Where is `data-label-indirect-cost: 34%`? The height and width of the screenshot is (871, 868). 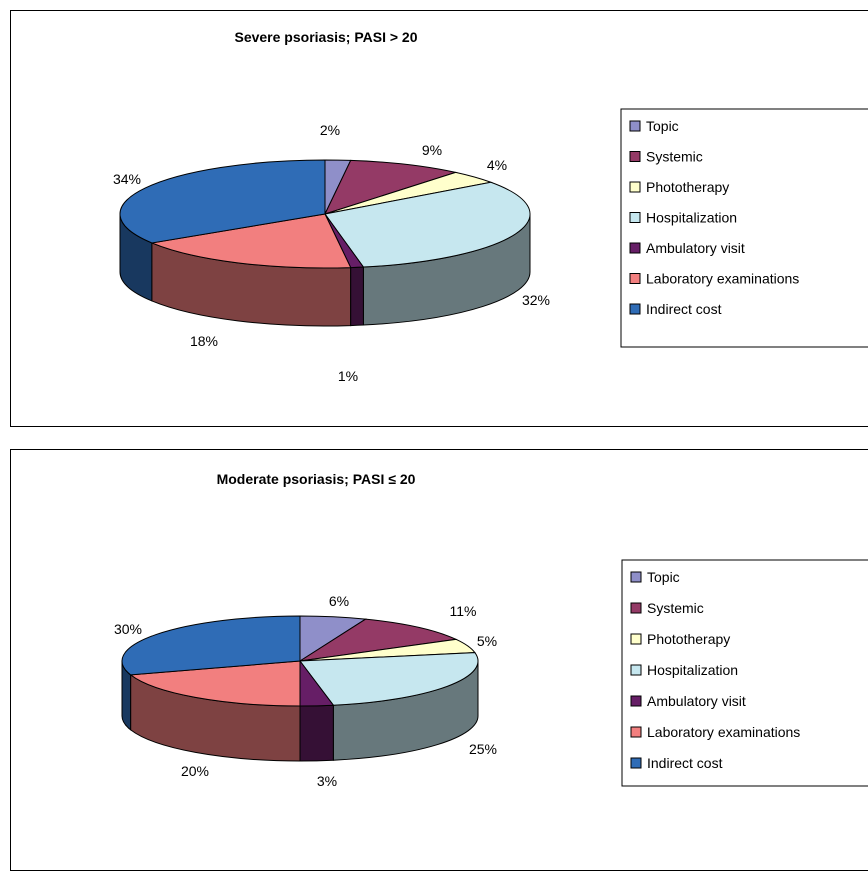 data-label-indirect-cost: 34% is located at coordinates (127, 179).